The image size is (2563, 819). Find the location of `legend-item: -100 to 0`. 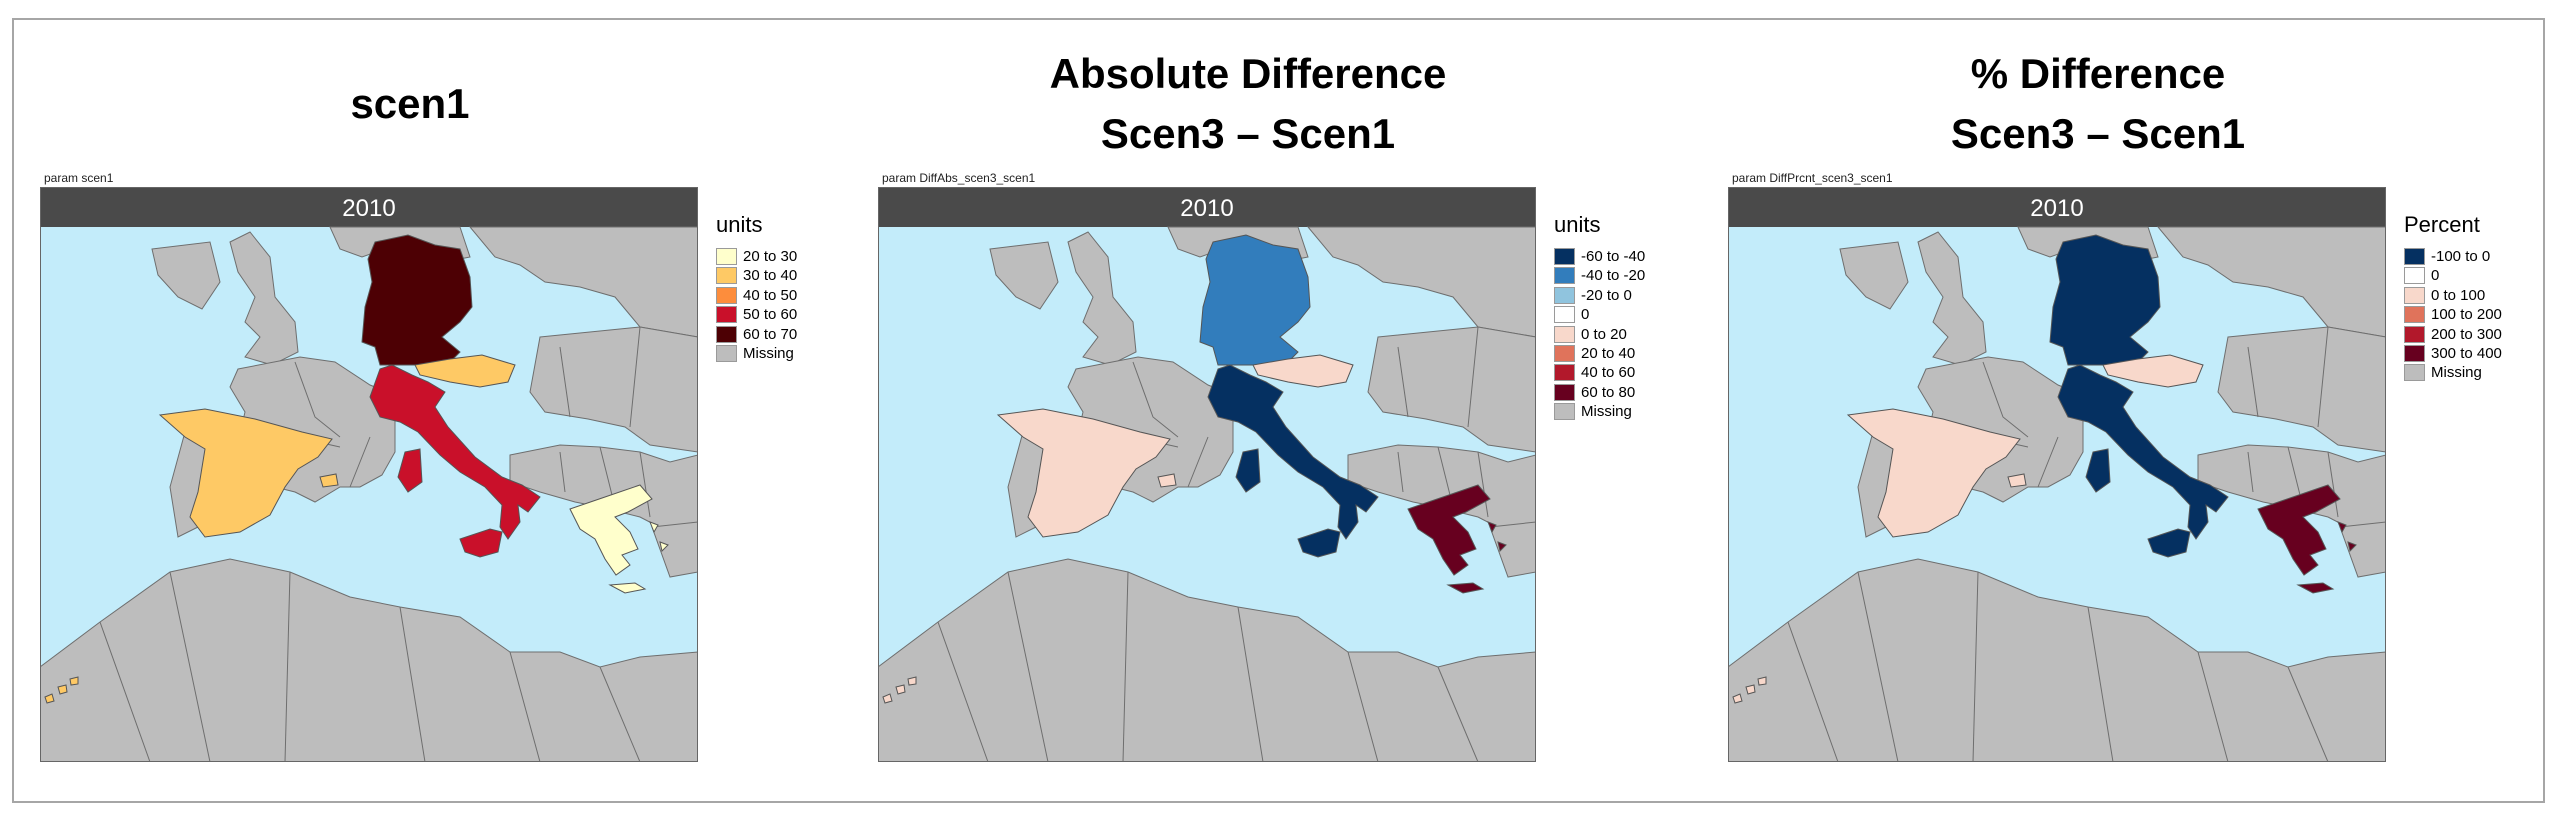

legend-item: -100 to 0 is located at coordinates (2447, 256).